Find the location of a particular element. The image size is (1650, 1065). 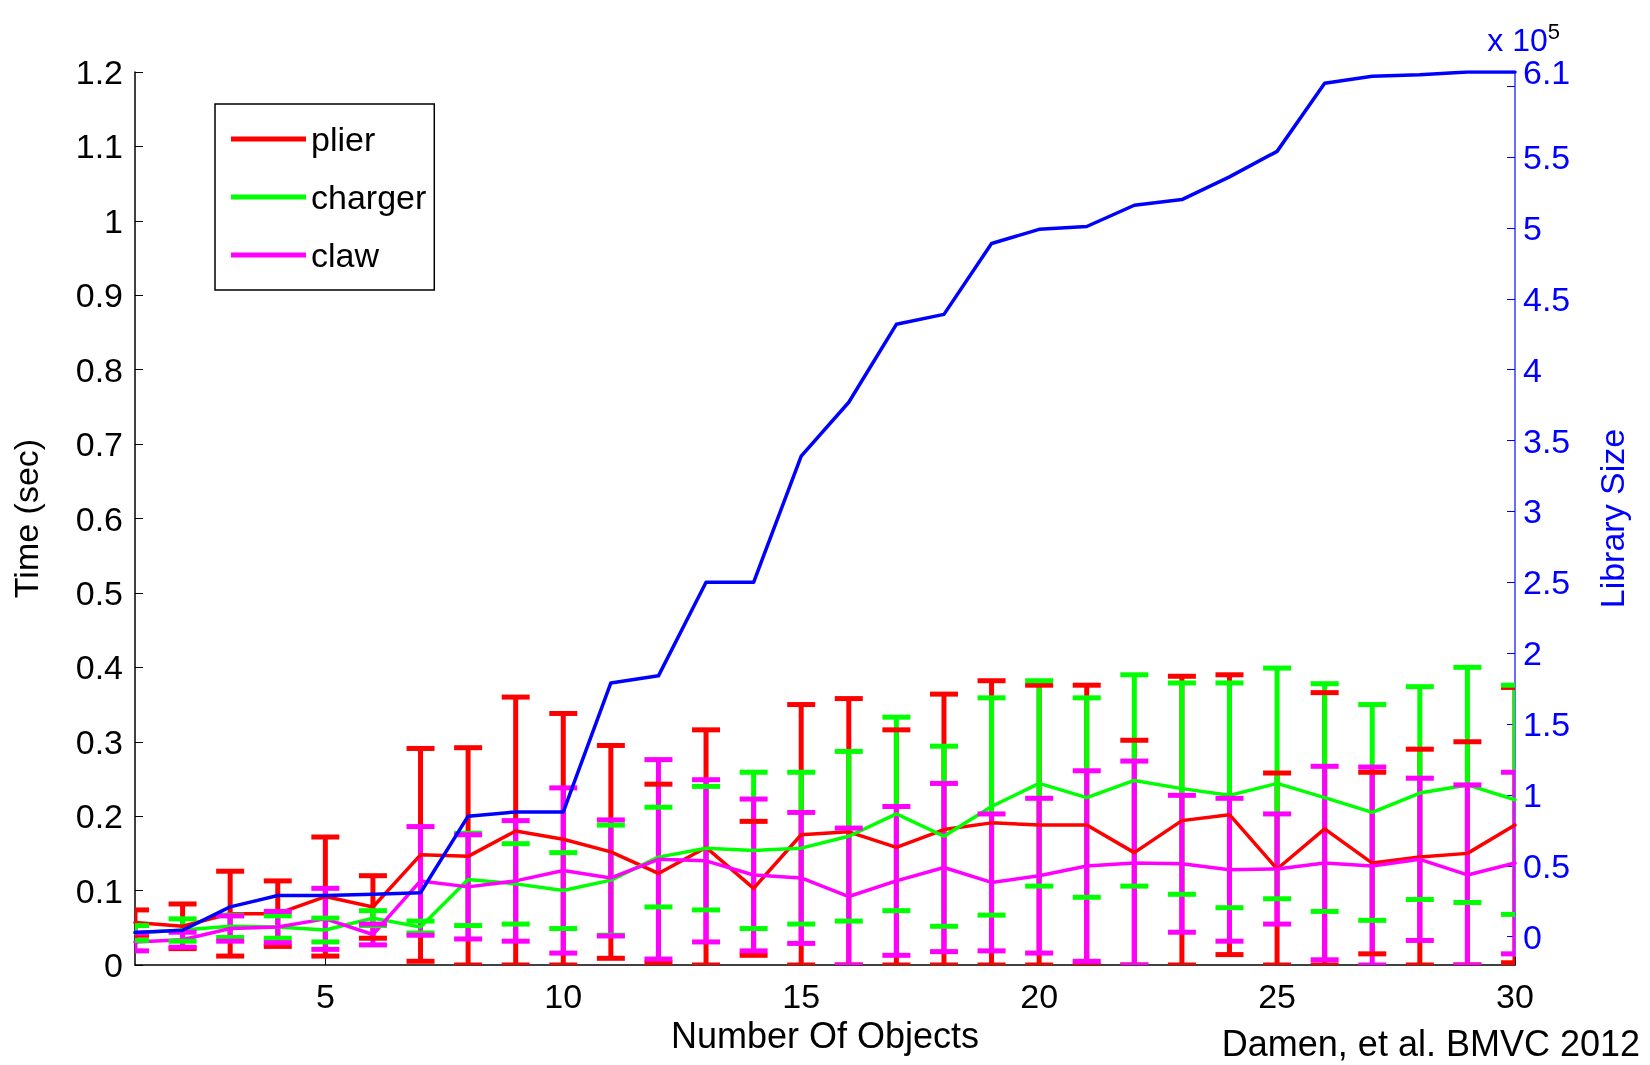

y-tick-label: 0.6 is located at coordinates (99, 518).